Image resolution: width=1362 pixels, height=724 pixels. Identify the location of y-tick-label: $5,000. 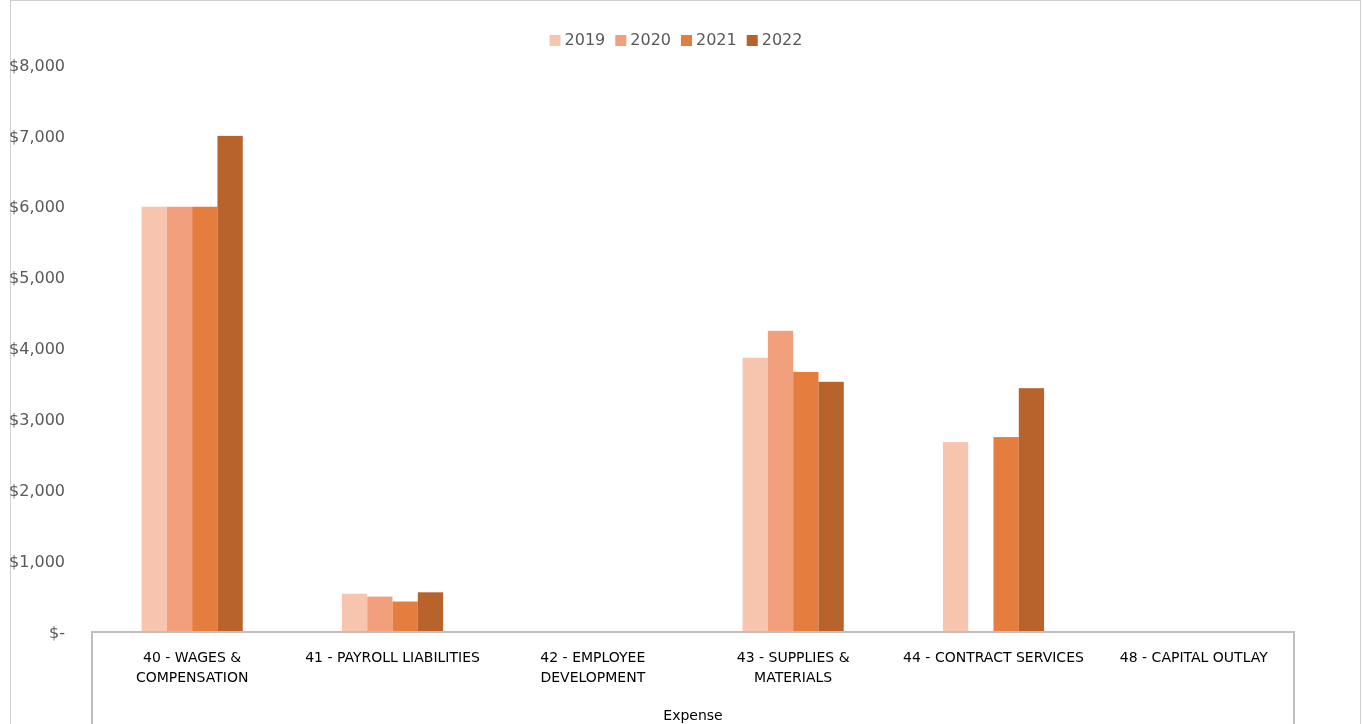
(37, 278).